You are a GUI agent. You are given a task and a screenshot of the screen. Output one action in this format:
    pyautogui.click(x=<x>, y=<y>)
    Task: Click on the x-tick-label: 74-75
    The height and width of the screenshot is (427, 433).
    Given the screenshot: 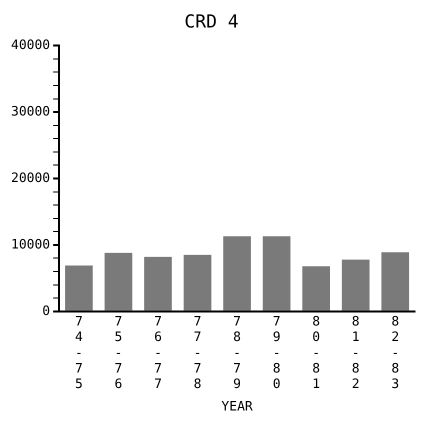 What is the action you would take?
    pyautogui.click(x=78, y=353)
    